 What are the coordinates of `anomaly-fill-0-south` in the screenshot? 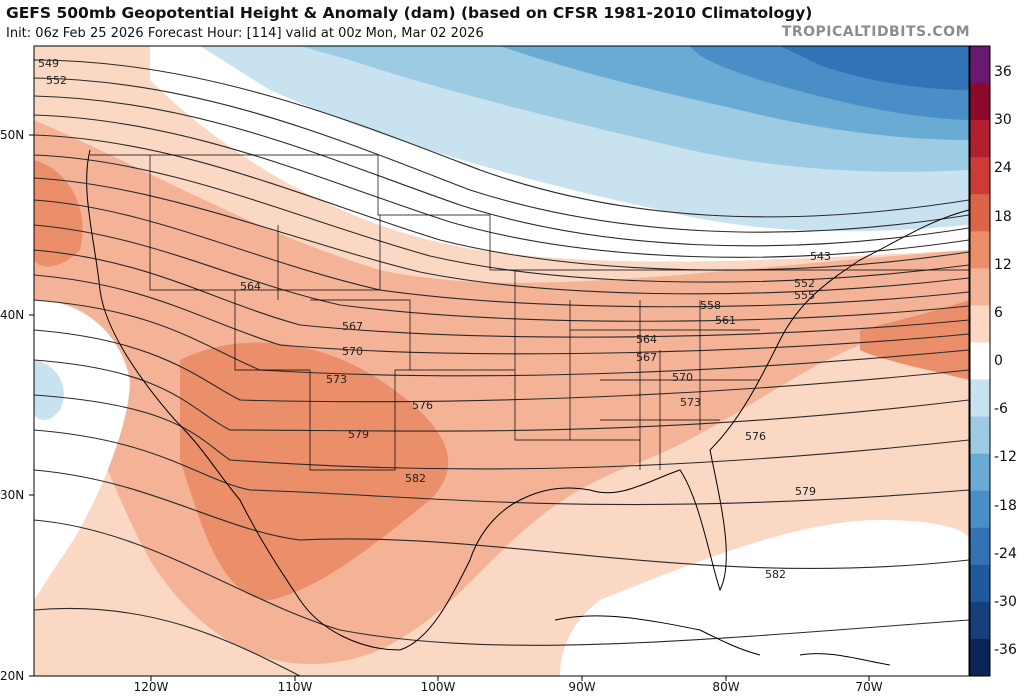 It's located at (764, 598).